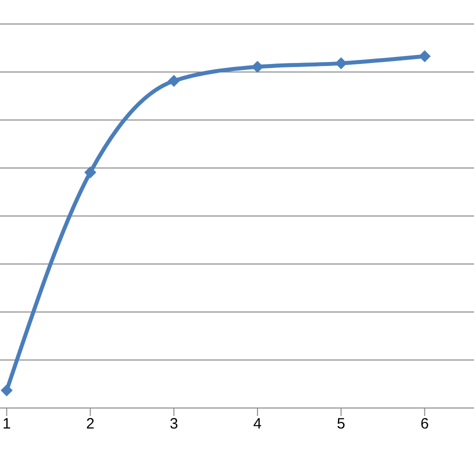 This screenshot has height=474, width=474. What do you see at coordinates (90, 424) in the screenshot?
I see `x-tick-label: 2` at bounding box center [90, 424].